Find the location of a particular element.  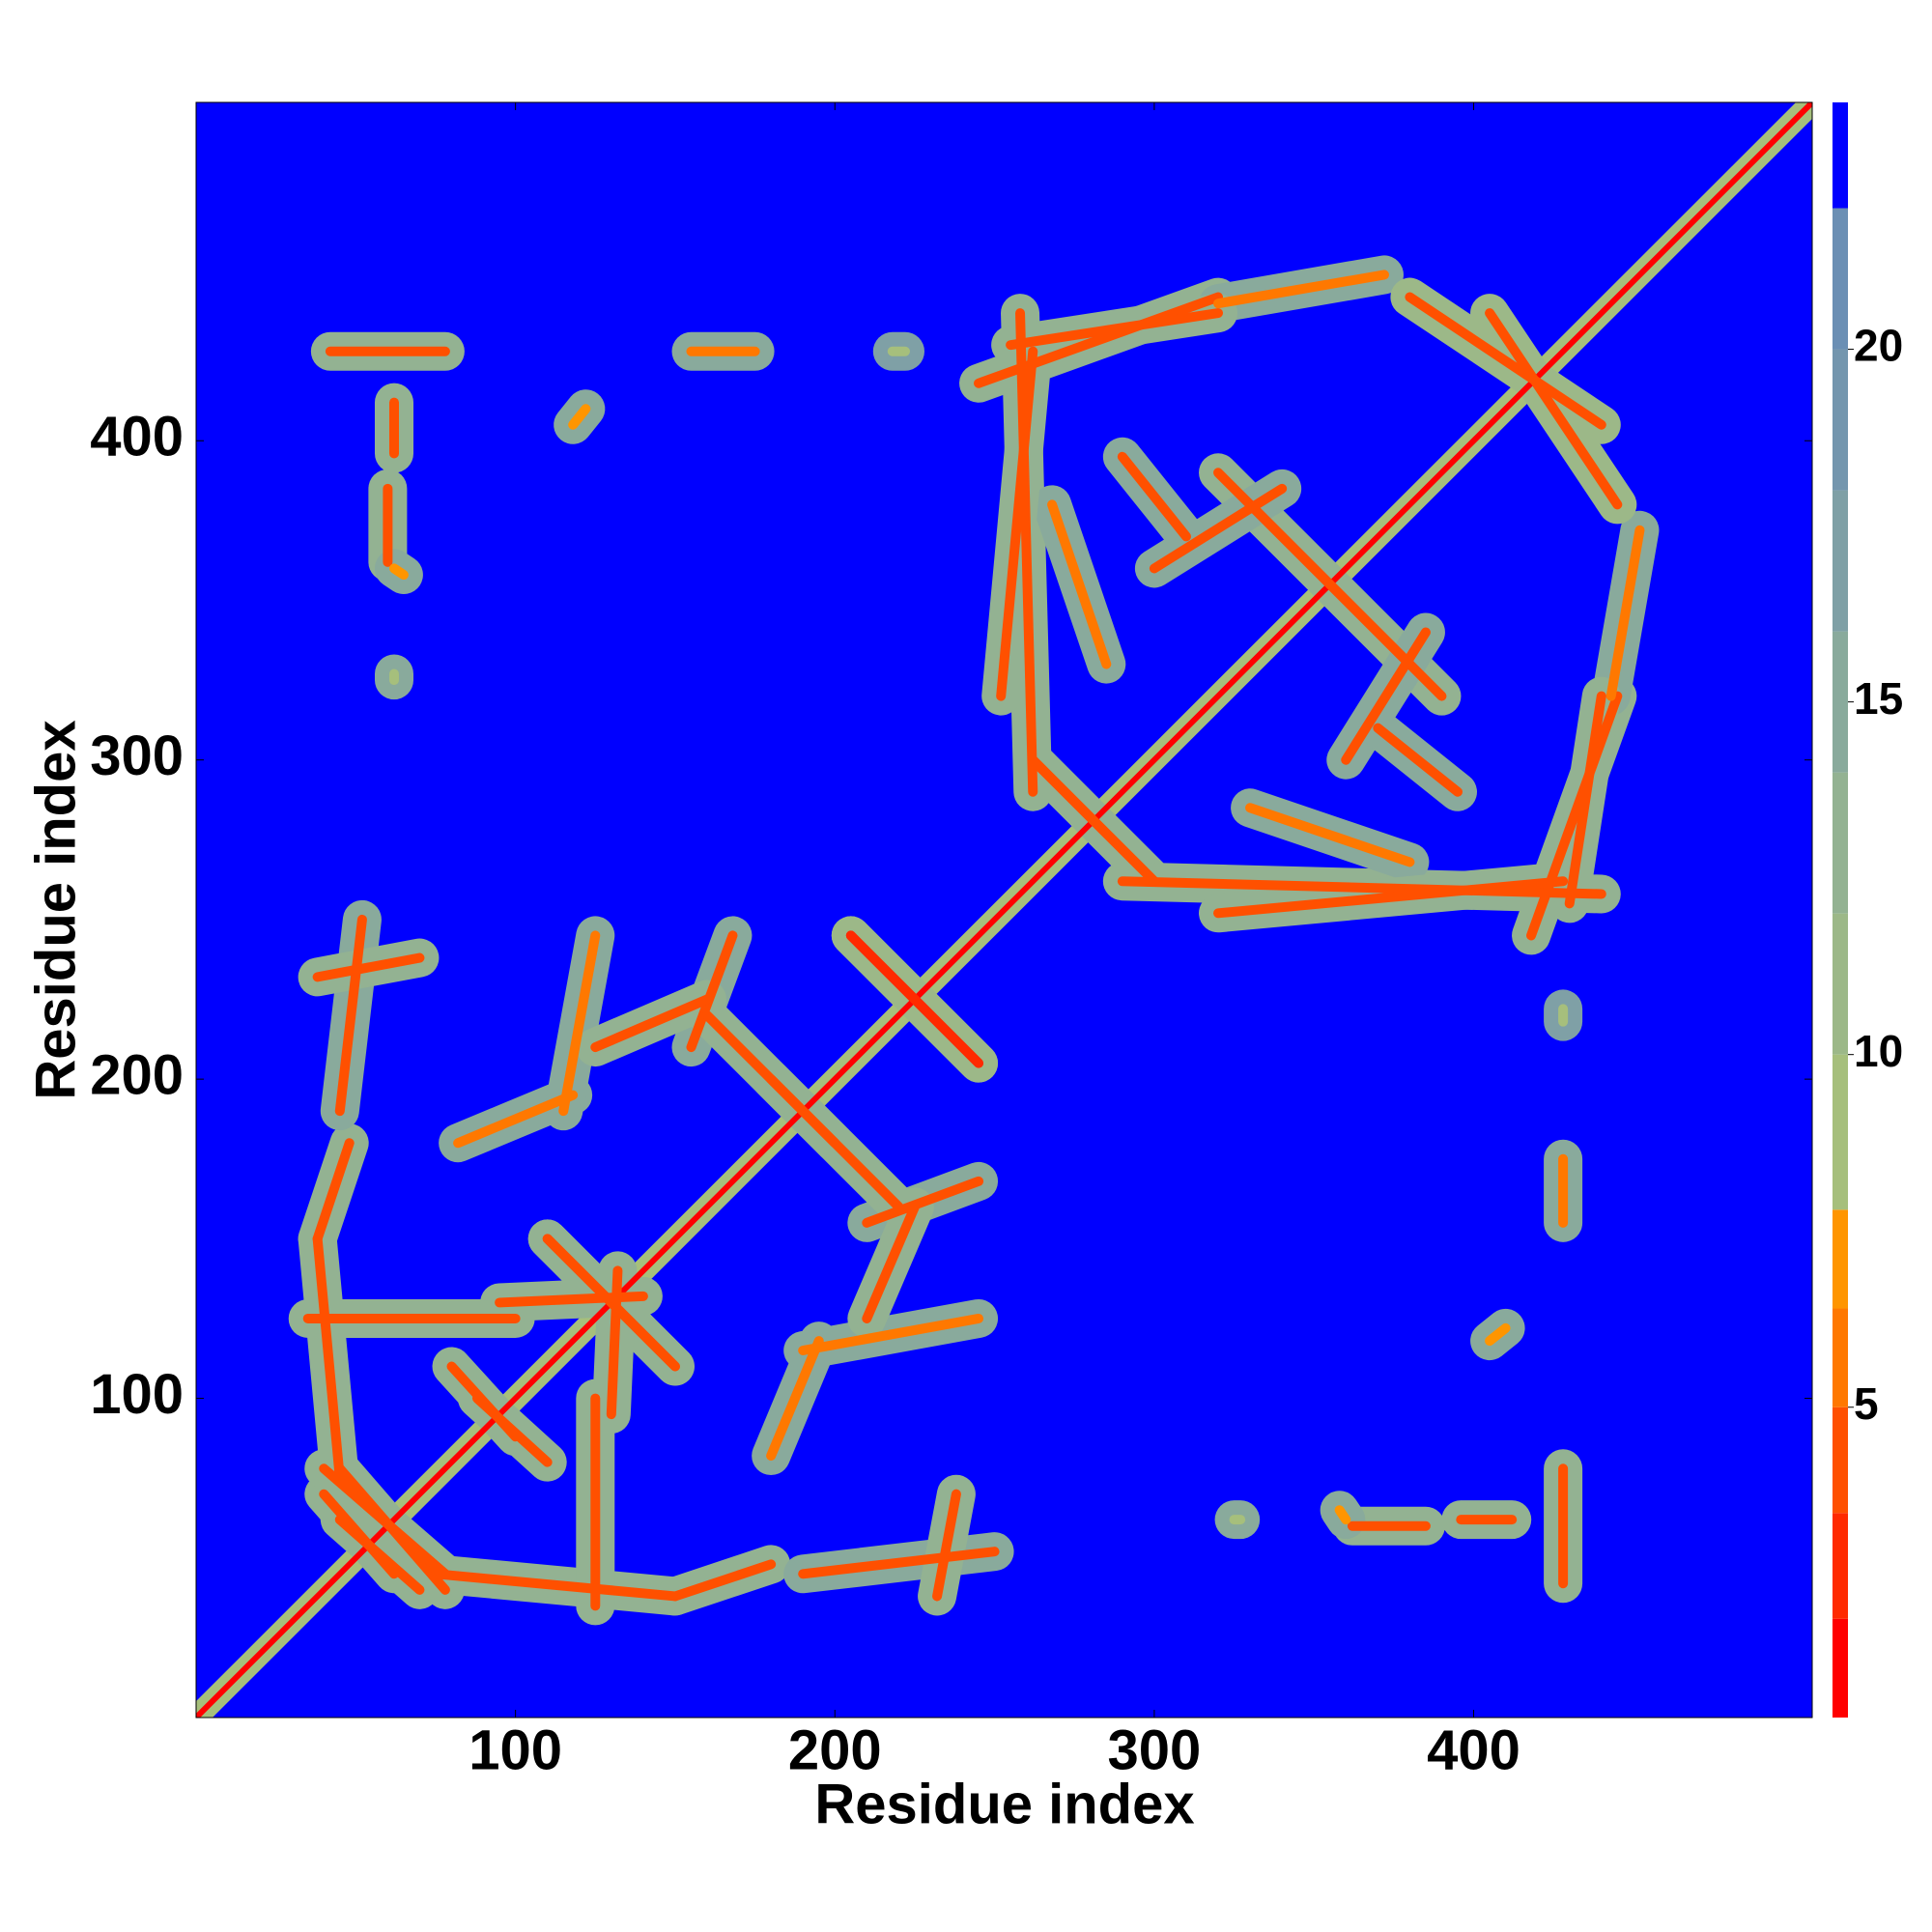

colorbar-tick-label: 10 is located at coordinates (1878, 1051).